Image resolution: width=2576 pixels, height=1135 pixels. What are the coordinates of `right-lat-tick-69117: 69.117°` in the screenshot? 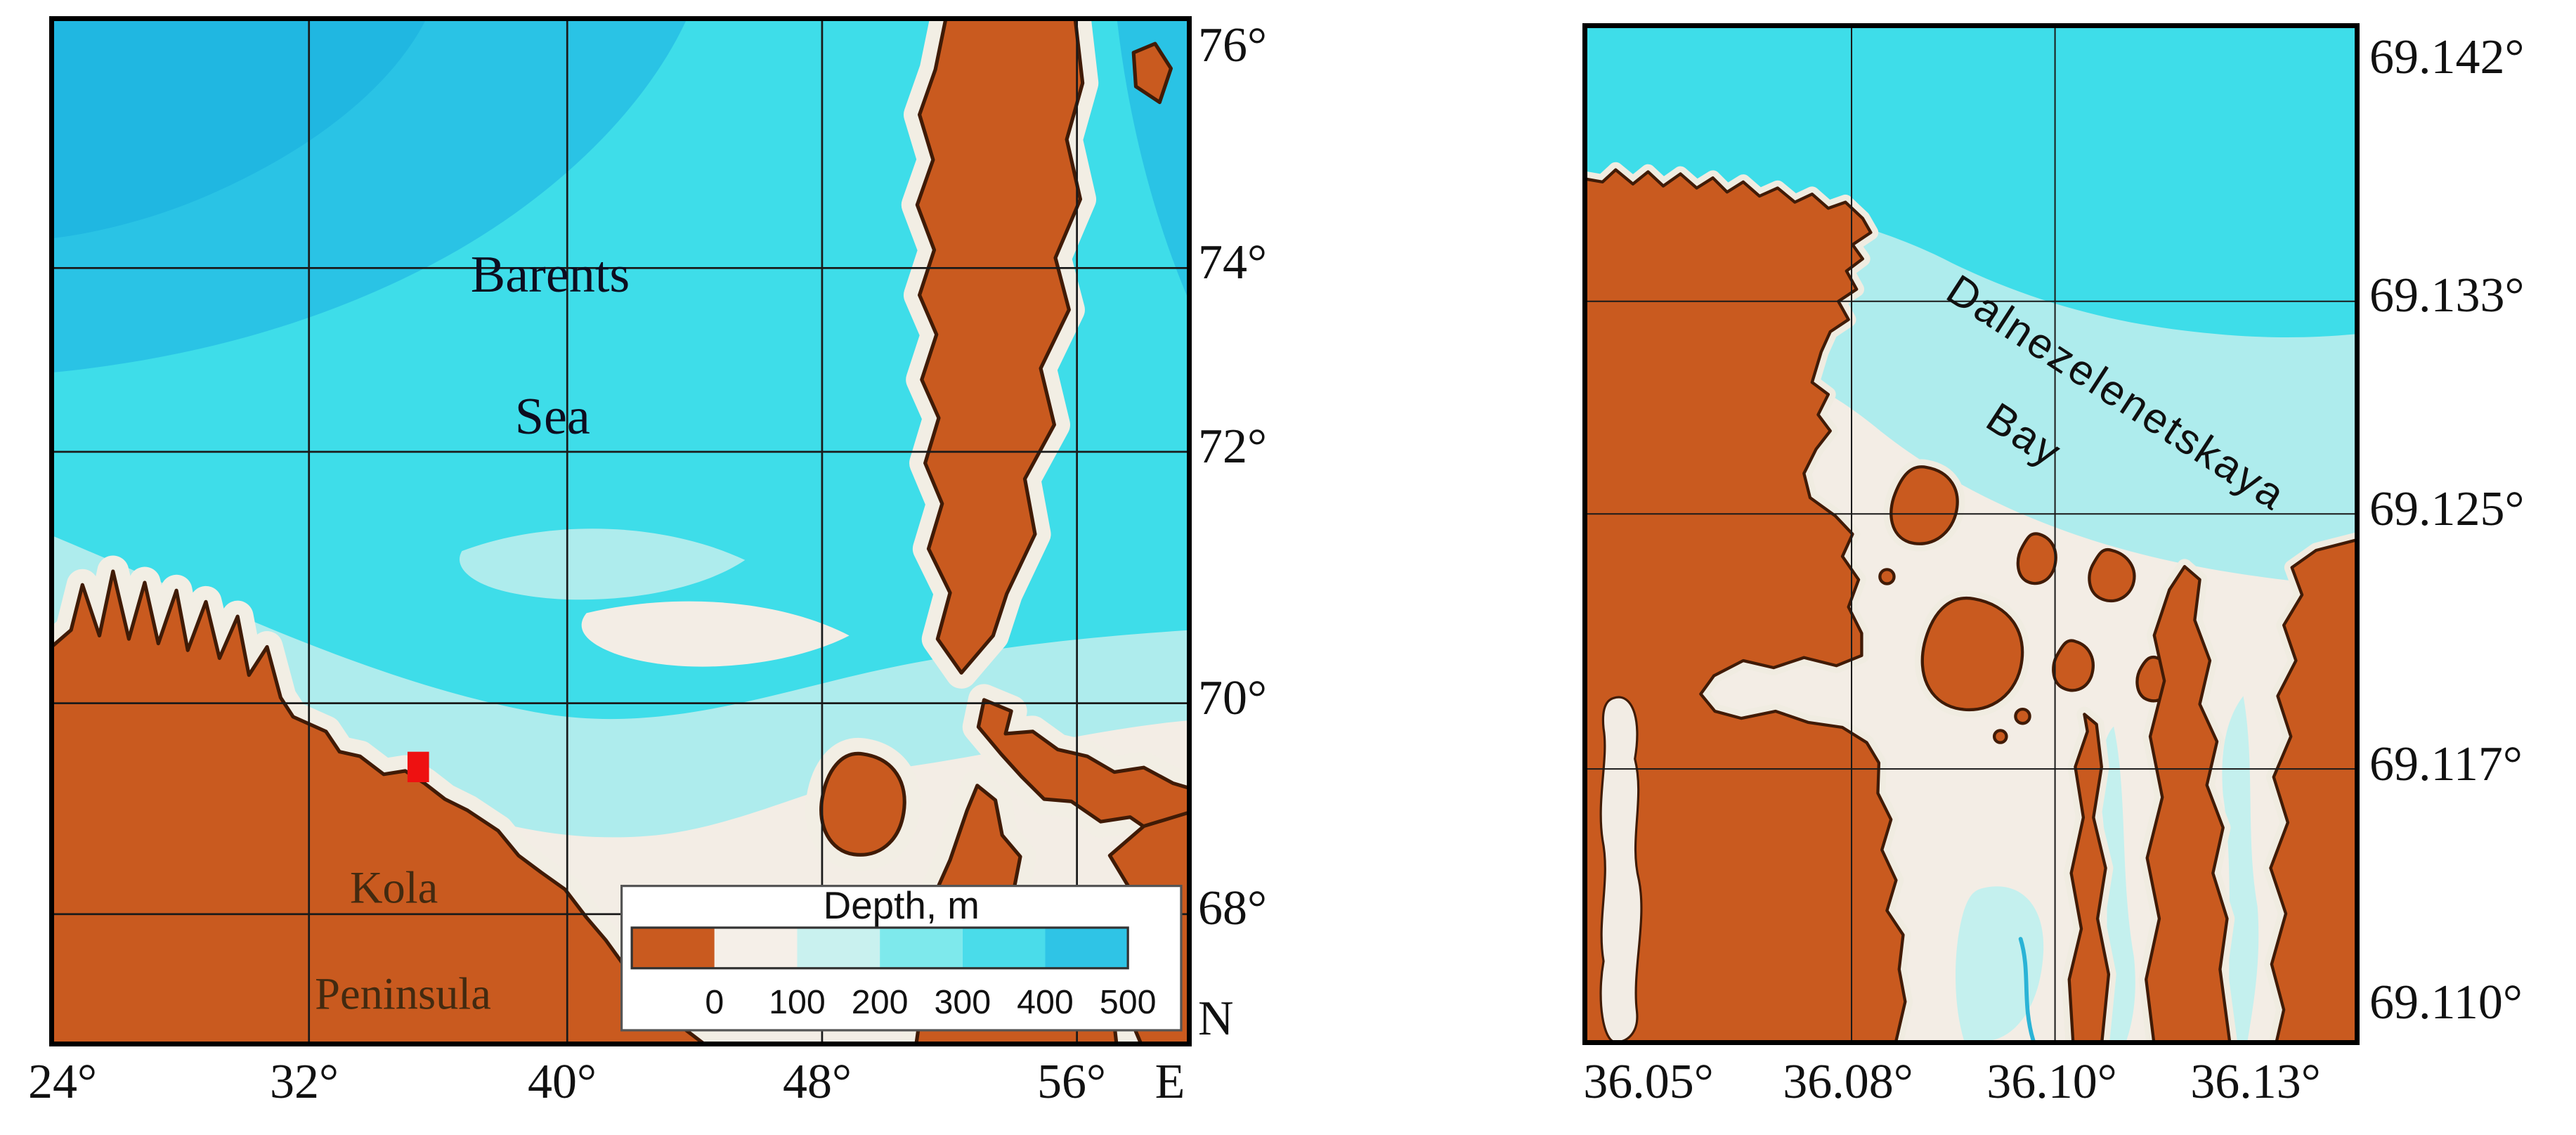 It's located at (2446, 764).